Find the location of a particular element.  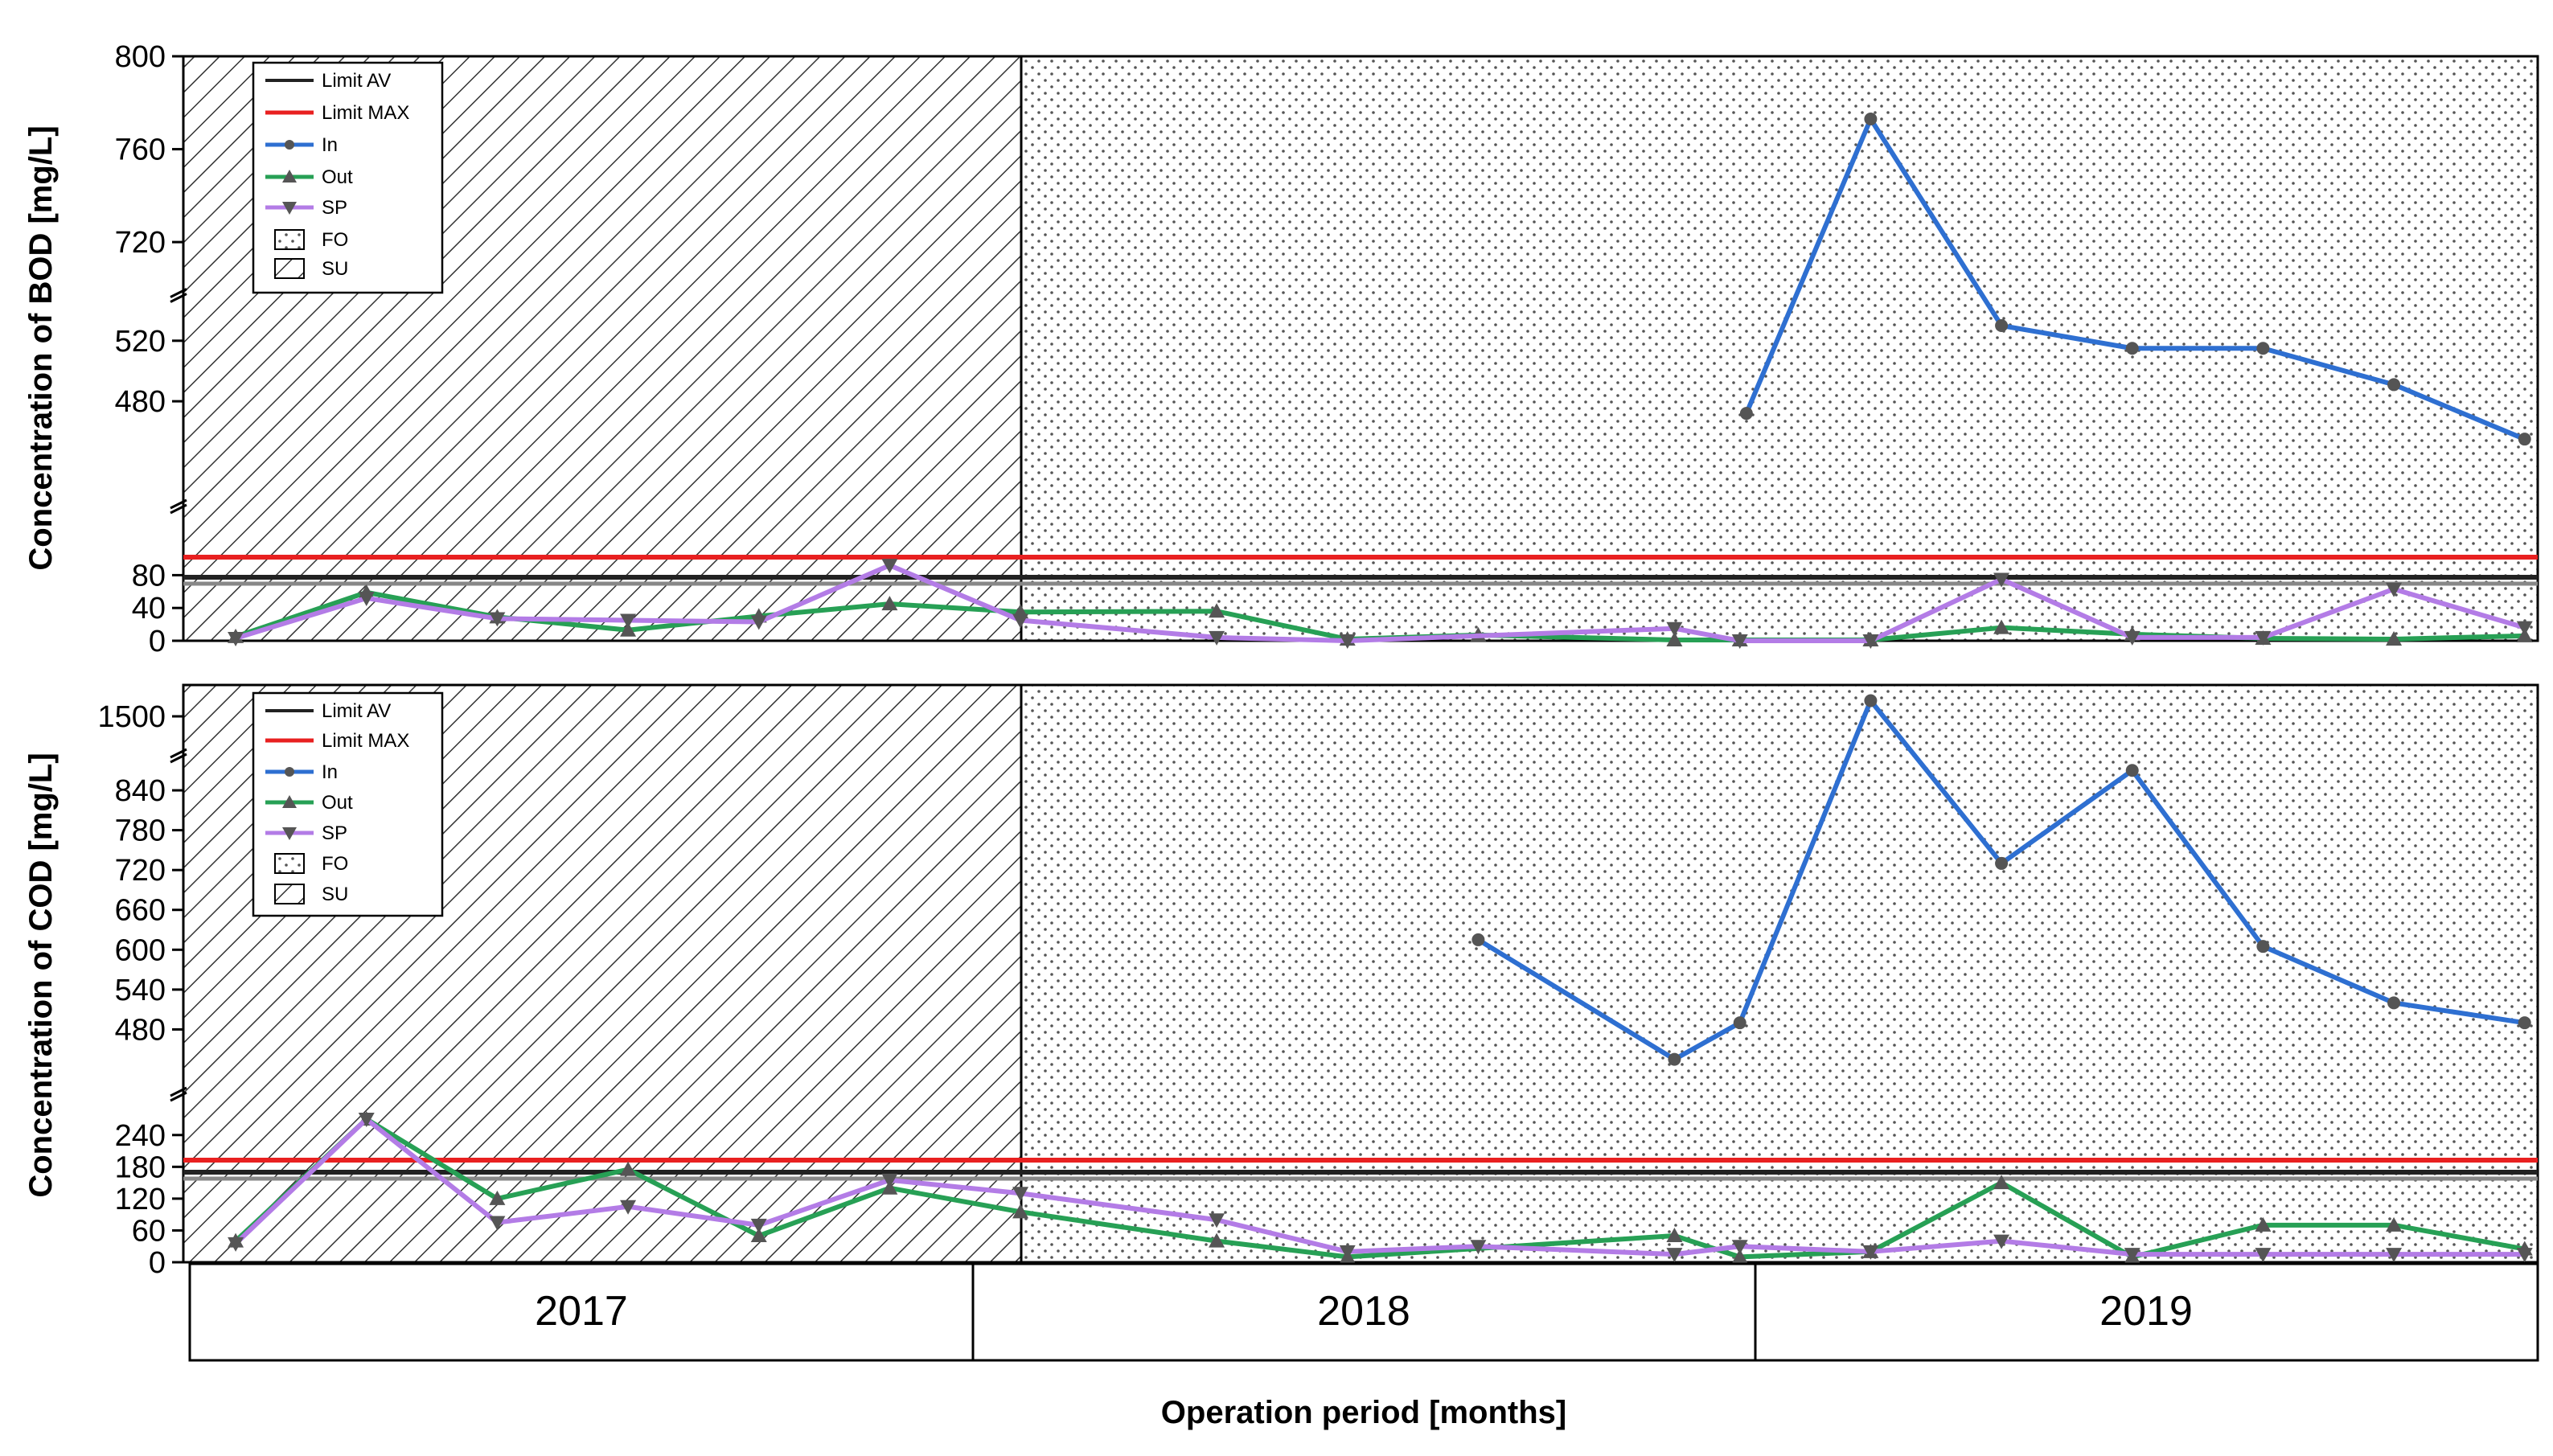

cod-y-tick-label: 780 is located at coordinates (140, 831).